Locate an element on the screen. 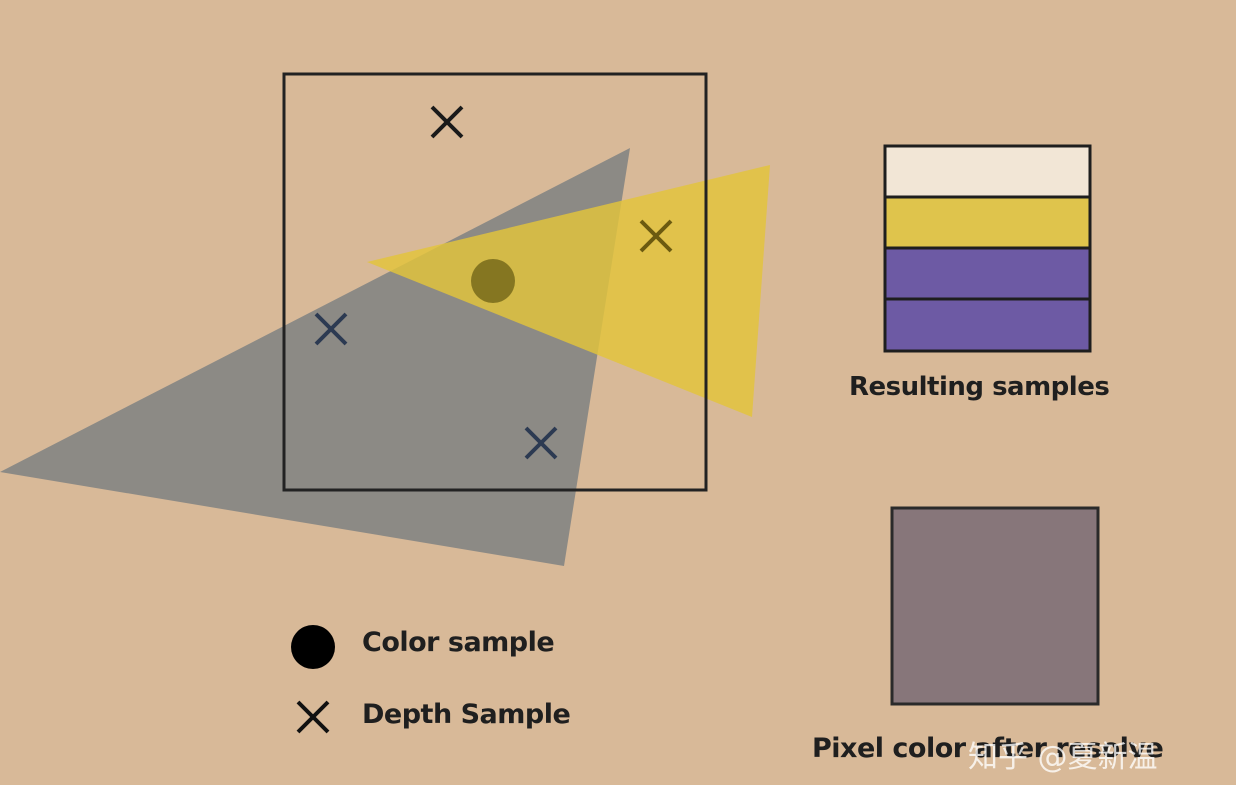  depth-sample-bottom is located at coordinates (541, 443).